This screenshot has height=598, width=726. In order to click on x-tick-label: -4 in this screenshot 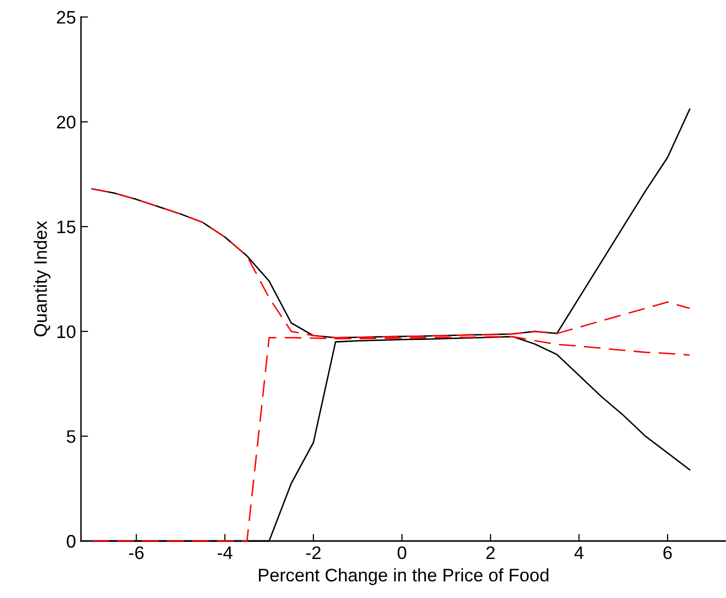, I will do `click(225, 552)`.